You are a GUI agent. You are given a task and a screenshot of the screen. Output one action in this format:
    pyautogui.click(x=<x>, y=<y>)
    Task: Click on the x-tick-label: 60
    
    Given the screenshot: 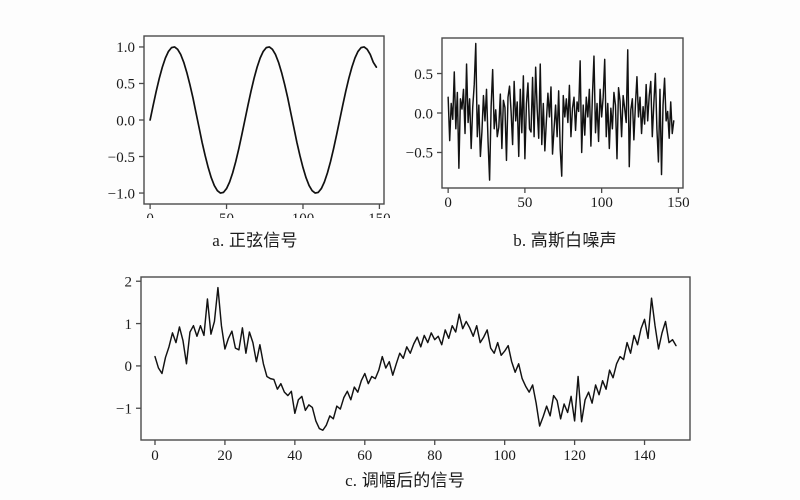 What is the action you would take?
    pyautogui.click(x=364, y=455)
    